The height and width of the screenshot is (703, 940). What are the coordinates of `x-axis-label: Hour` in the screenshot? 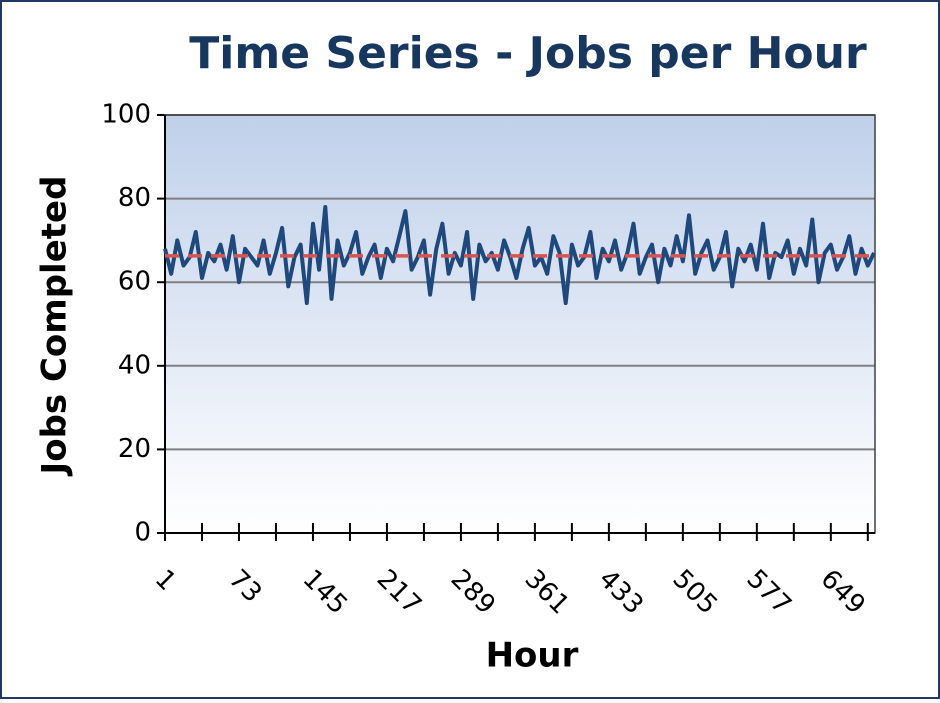 It's located at (532, 656).